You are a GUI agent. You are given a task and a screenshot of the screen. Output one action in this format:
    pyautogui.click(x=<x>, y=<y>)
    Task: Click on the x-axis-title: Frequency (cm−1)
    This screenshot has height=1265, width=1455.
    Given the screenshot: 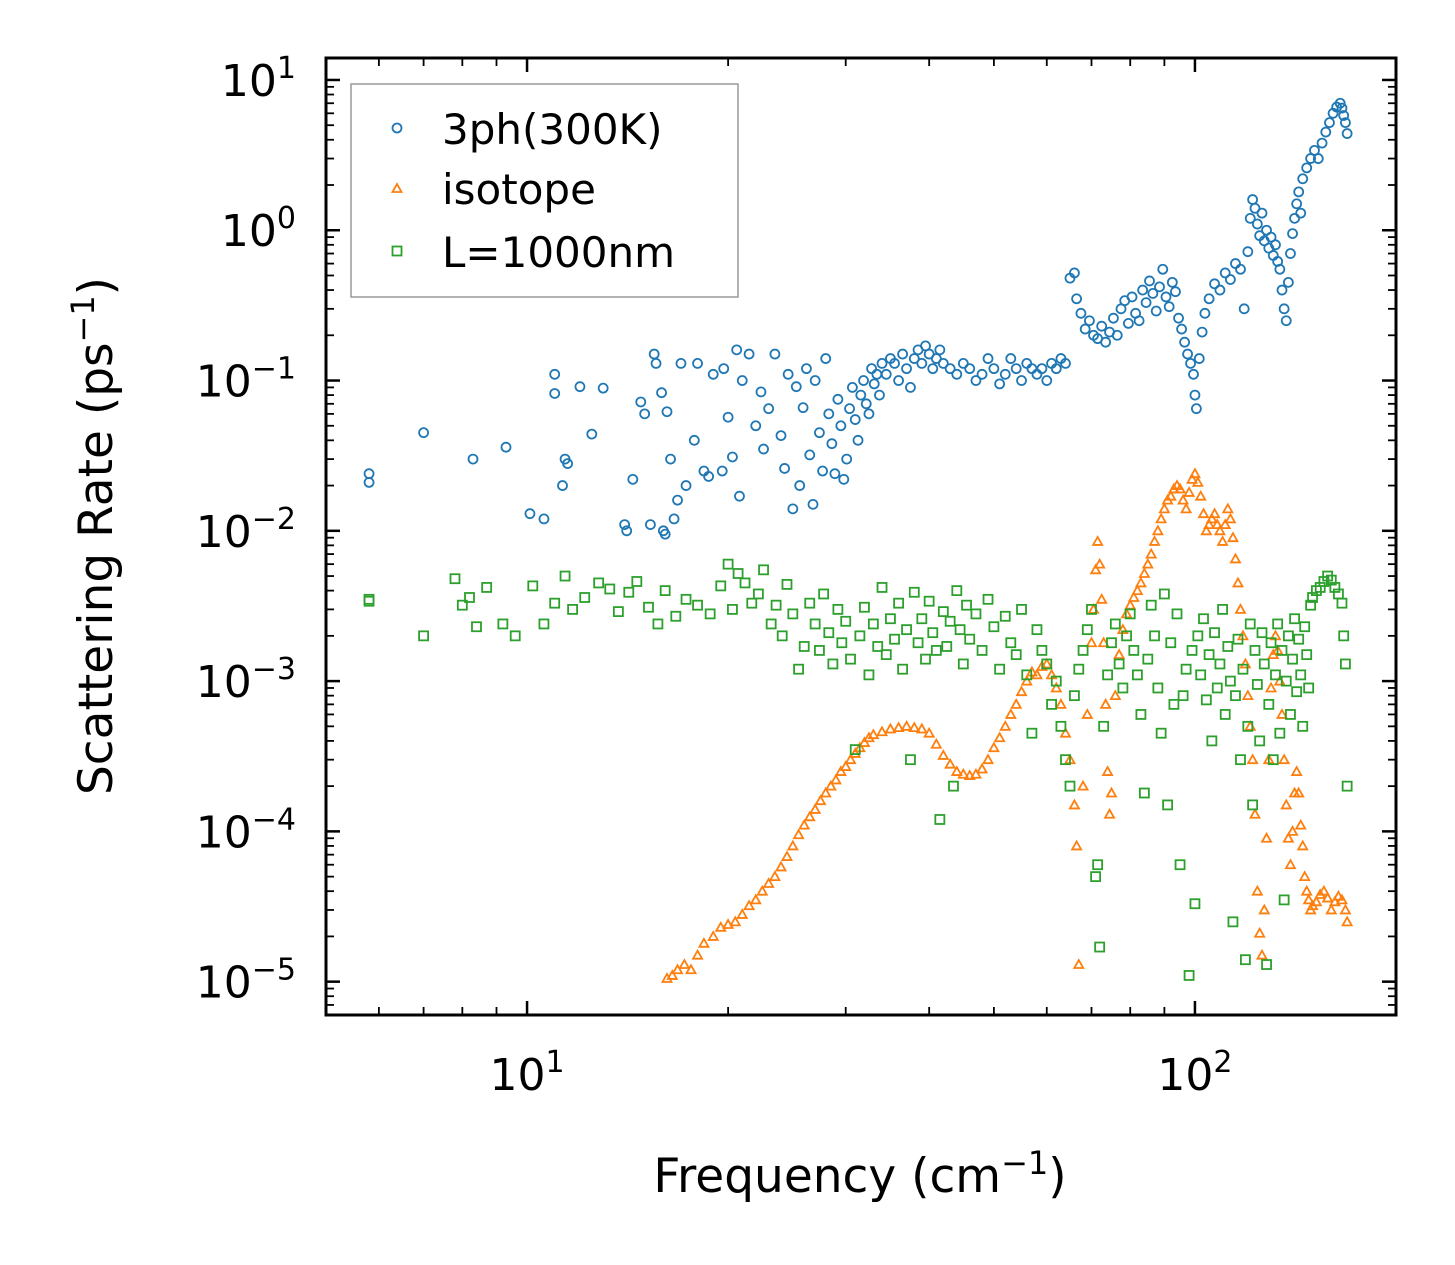 What is the action you would take?
    pyautogui.click(x=859, y=1174)
    